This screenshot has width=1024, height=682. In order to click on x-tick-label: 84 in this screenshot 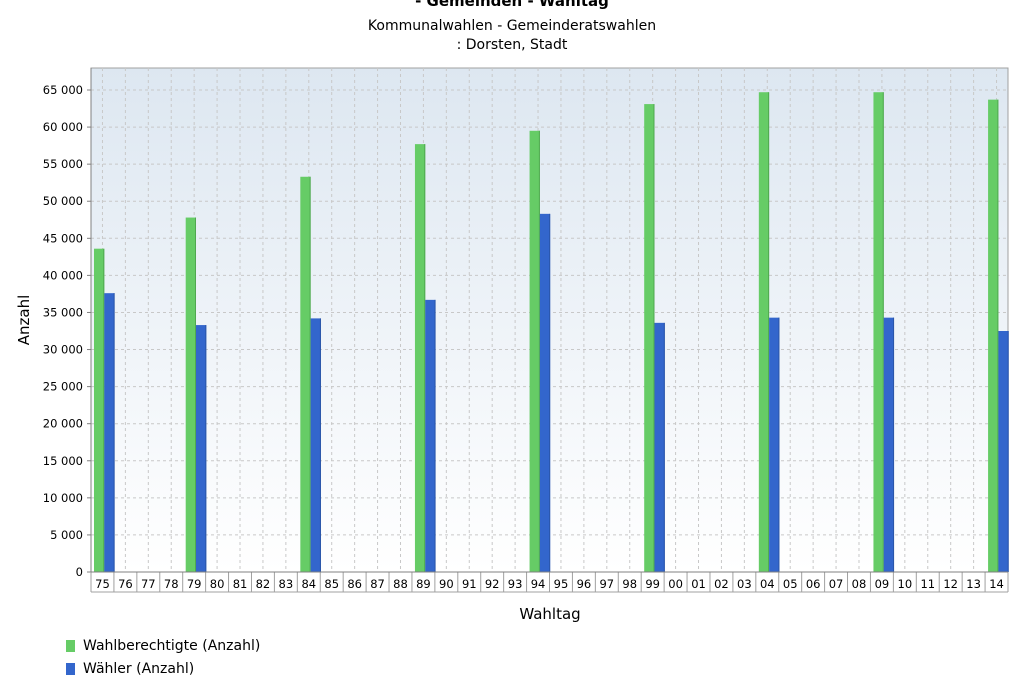, I will do `click(308, 584)`.